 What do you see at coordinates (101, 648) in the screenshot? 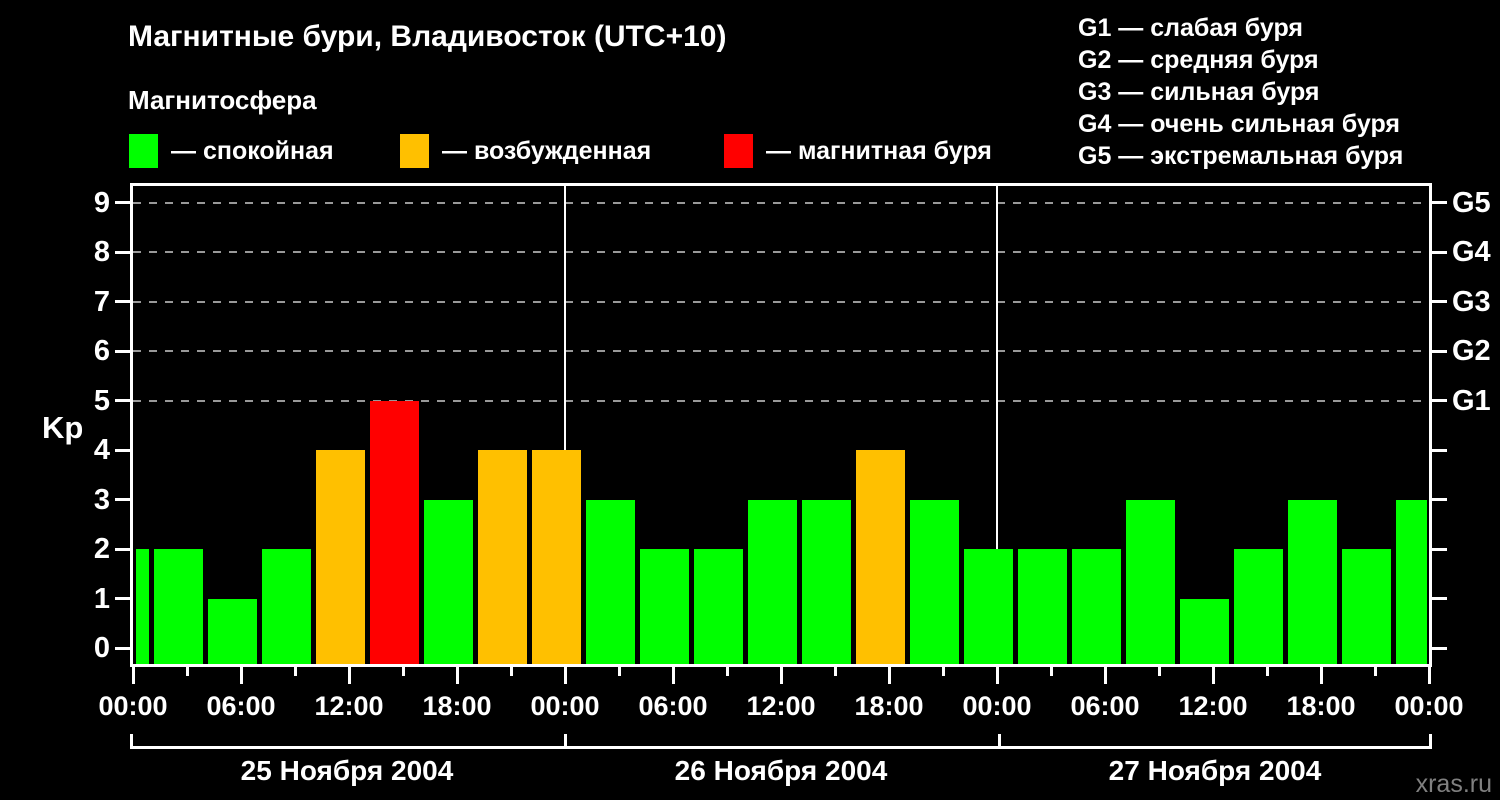
I see `y-tick-label: 0` at bounding box center [101, 648].